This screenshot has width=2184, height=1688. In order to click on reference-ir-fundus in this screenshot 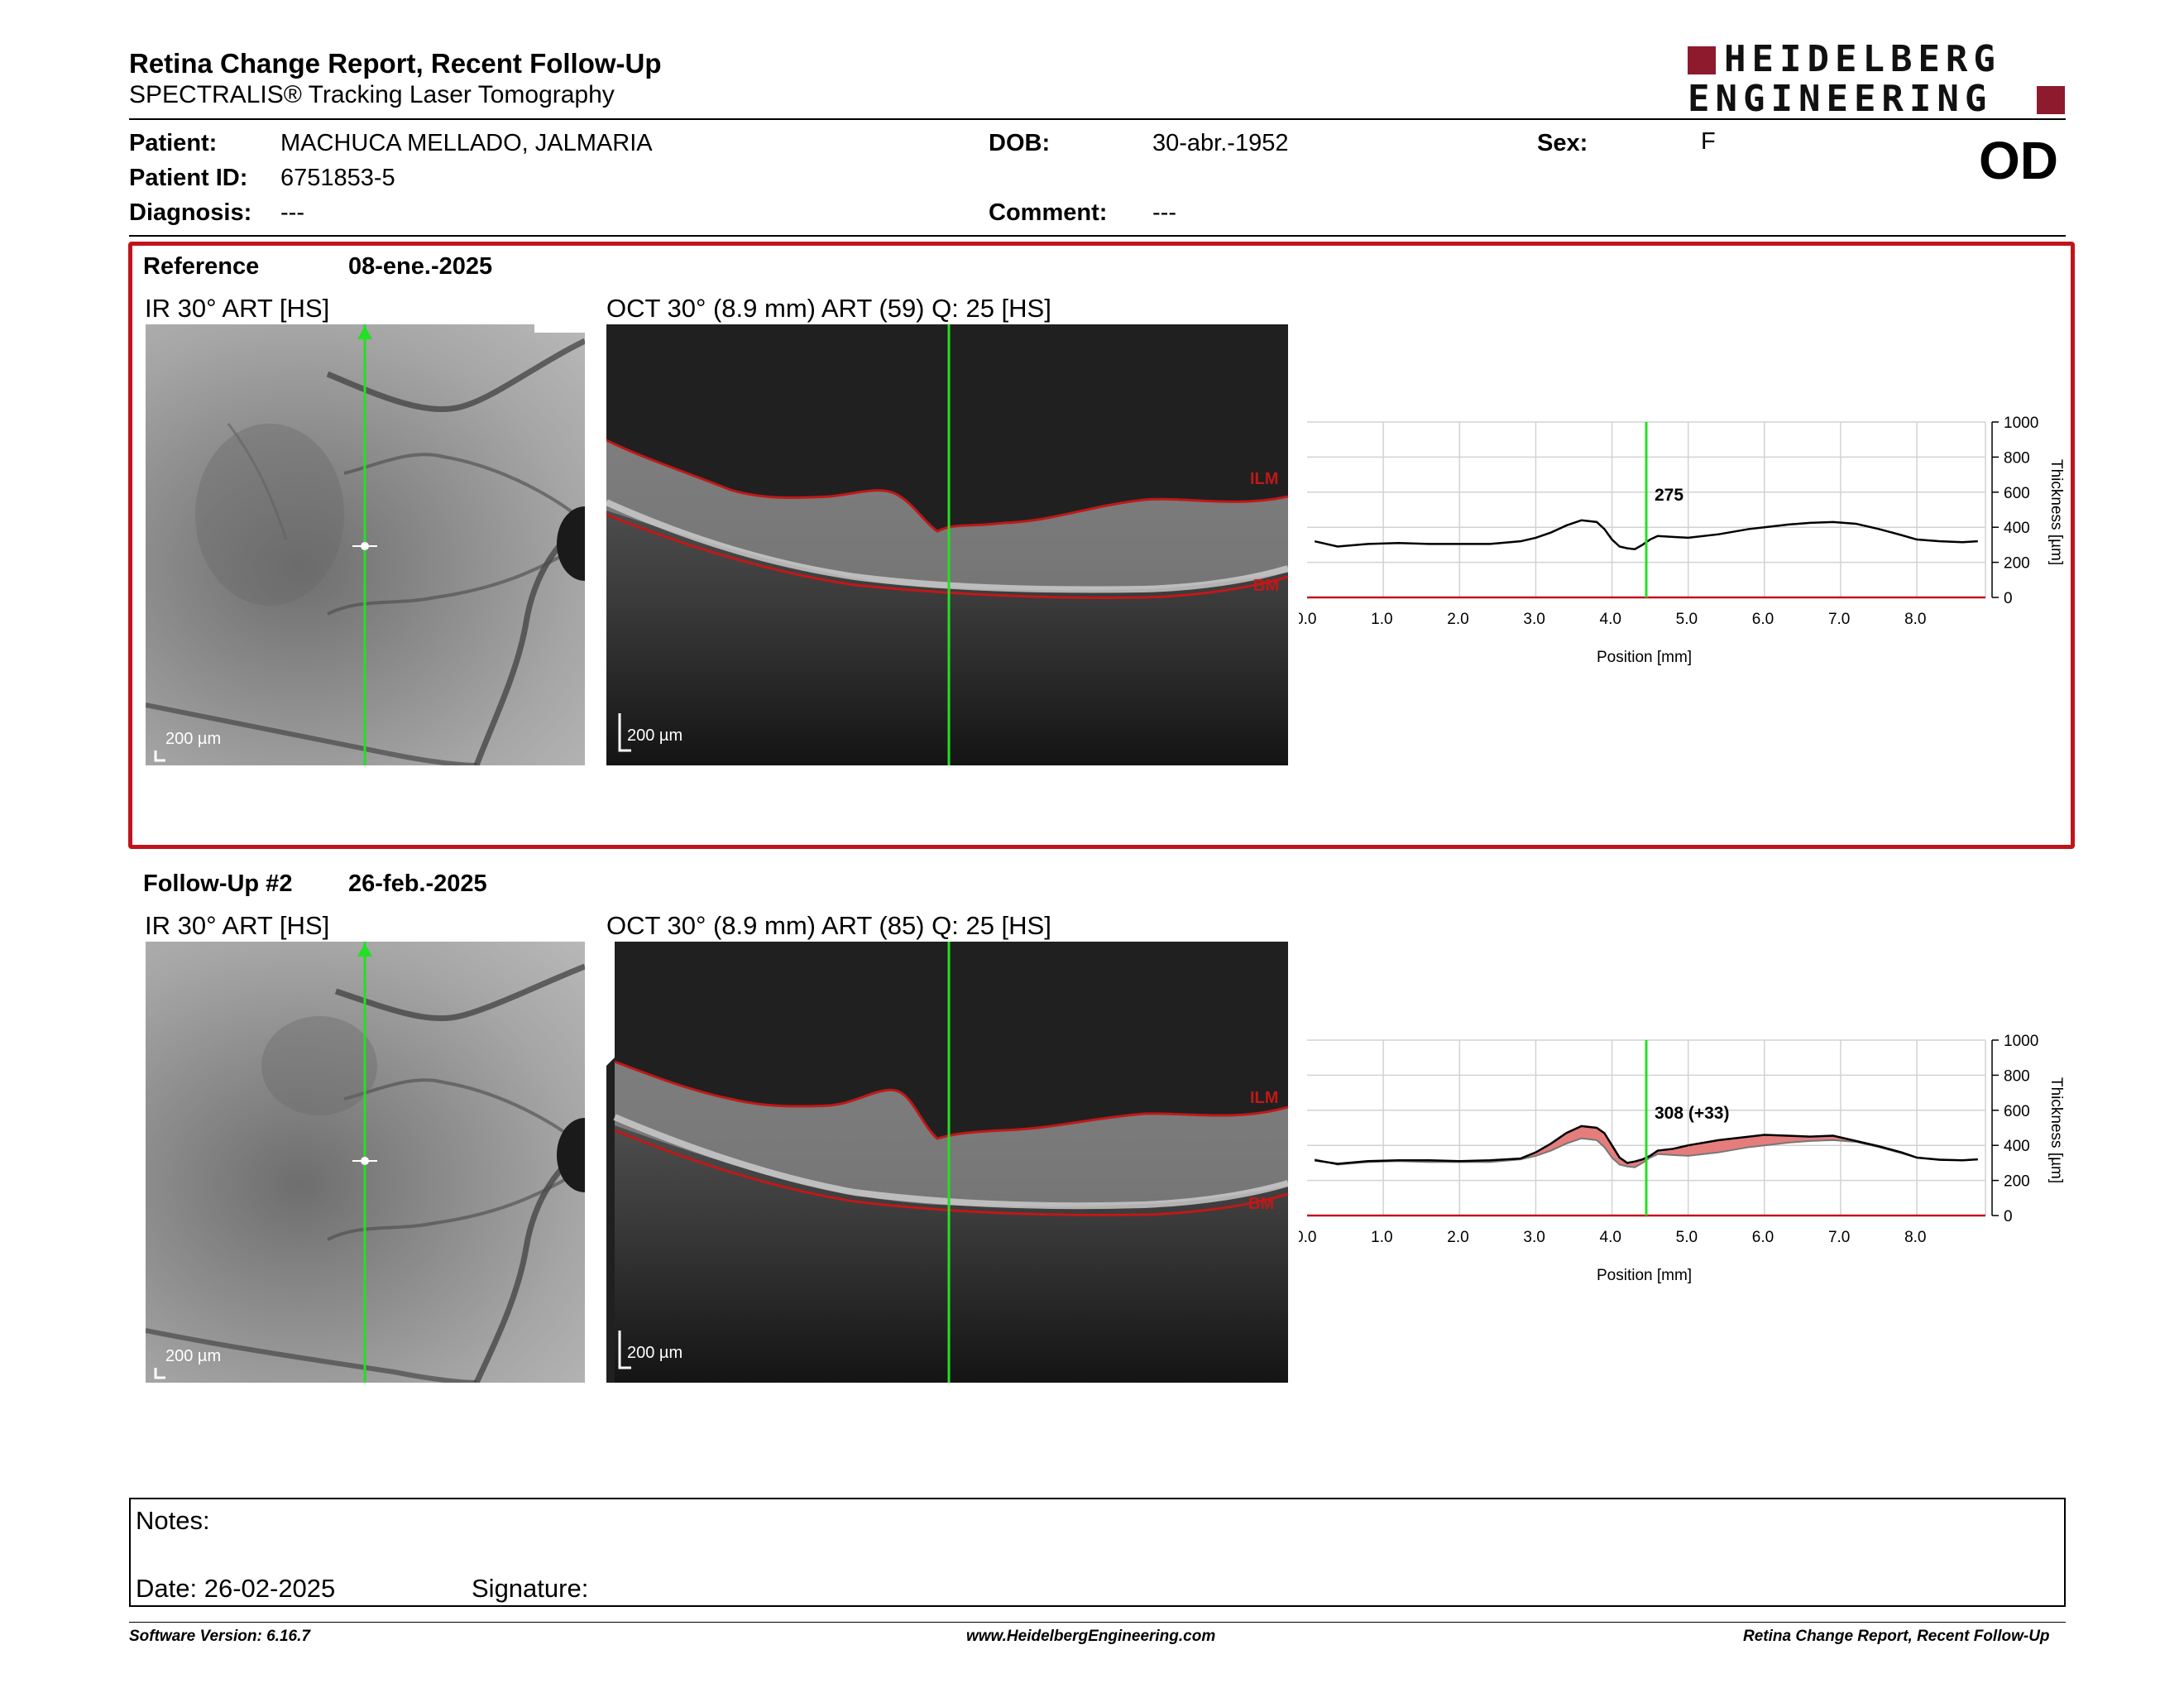, I will do `click(365, 544)`.